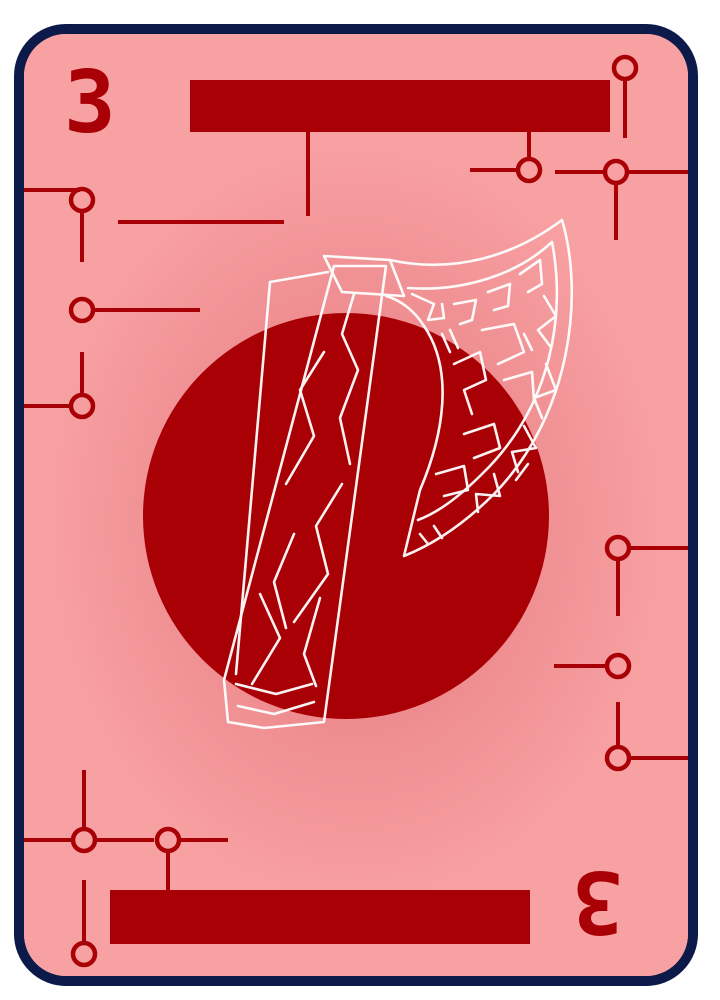 This screenshot has height=1000, width=720. What do you see at coordinates (90, 103) in the screenshot?
I see `rank-top-left: 3` at bounding box center [90, 103].